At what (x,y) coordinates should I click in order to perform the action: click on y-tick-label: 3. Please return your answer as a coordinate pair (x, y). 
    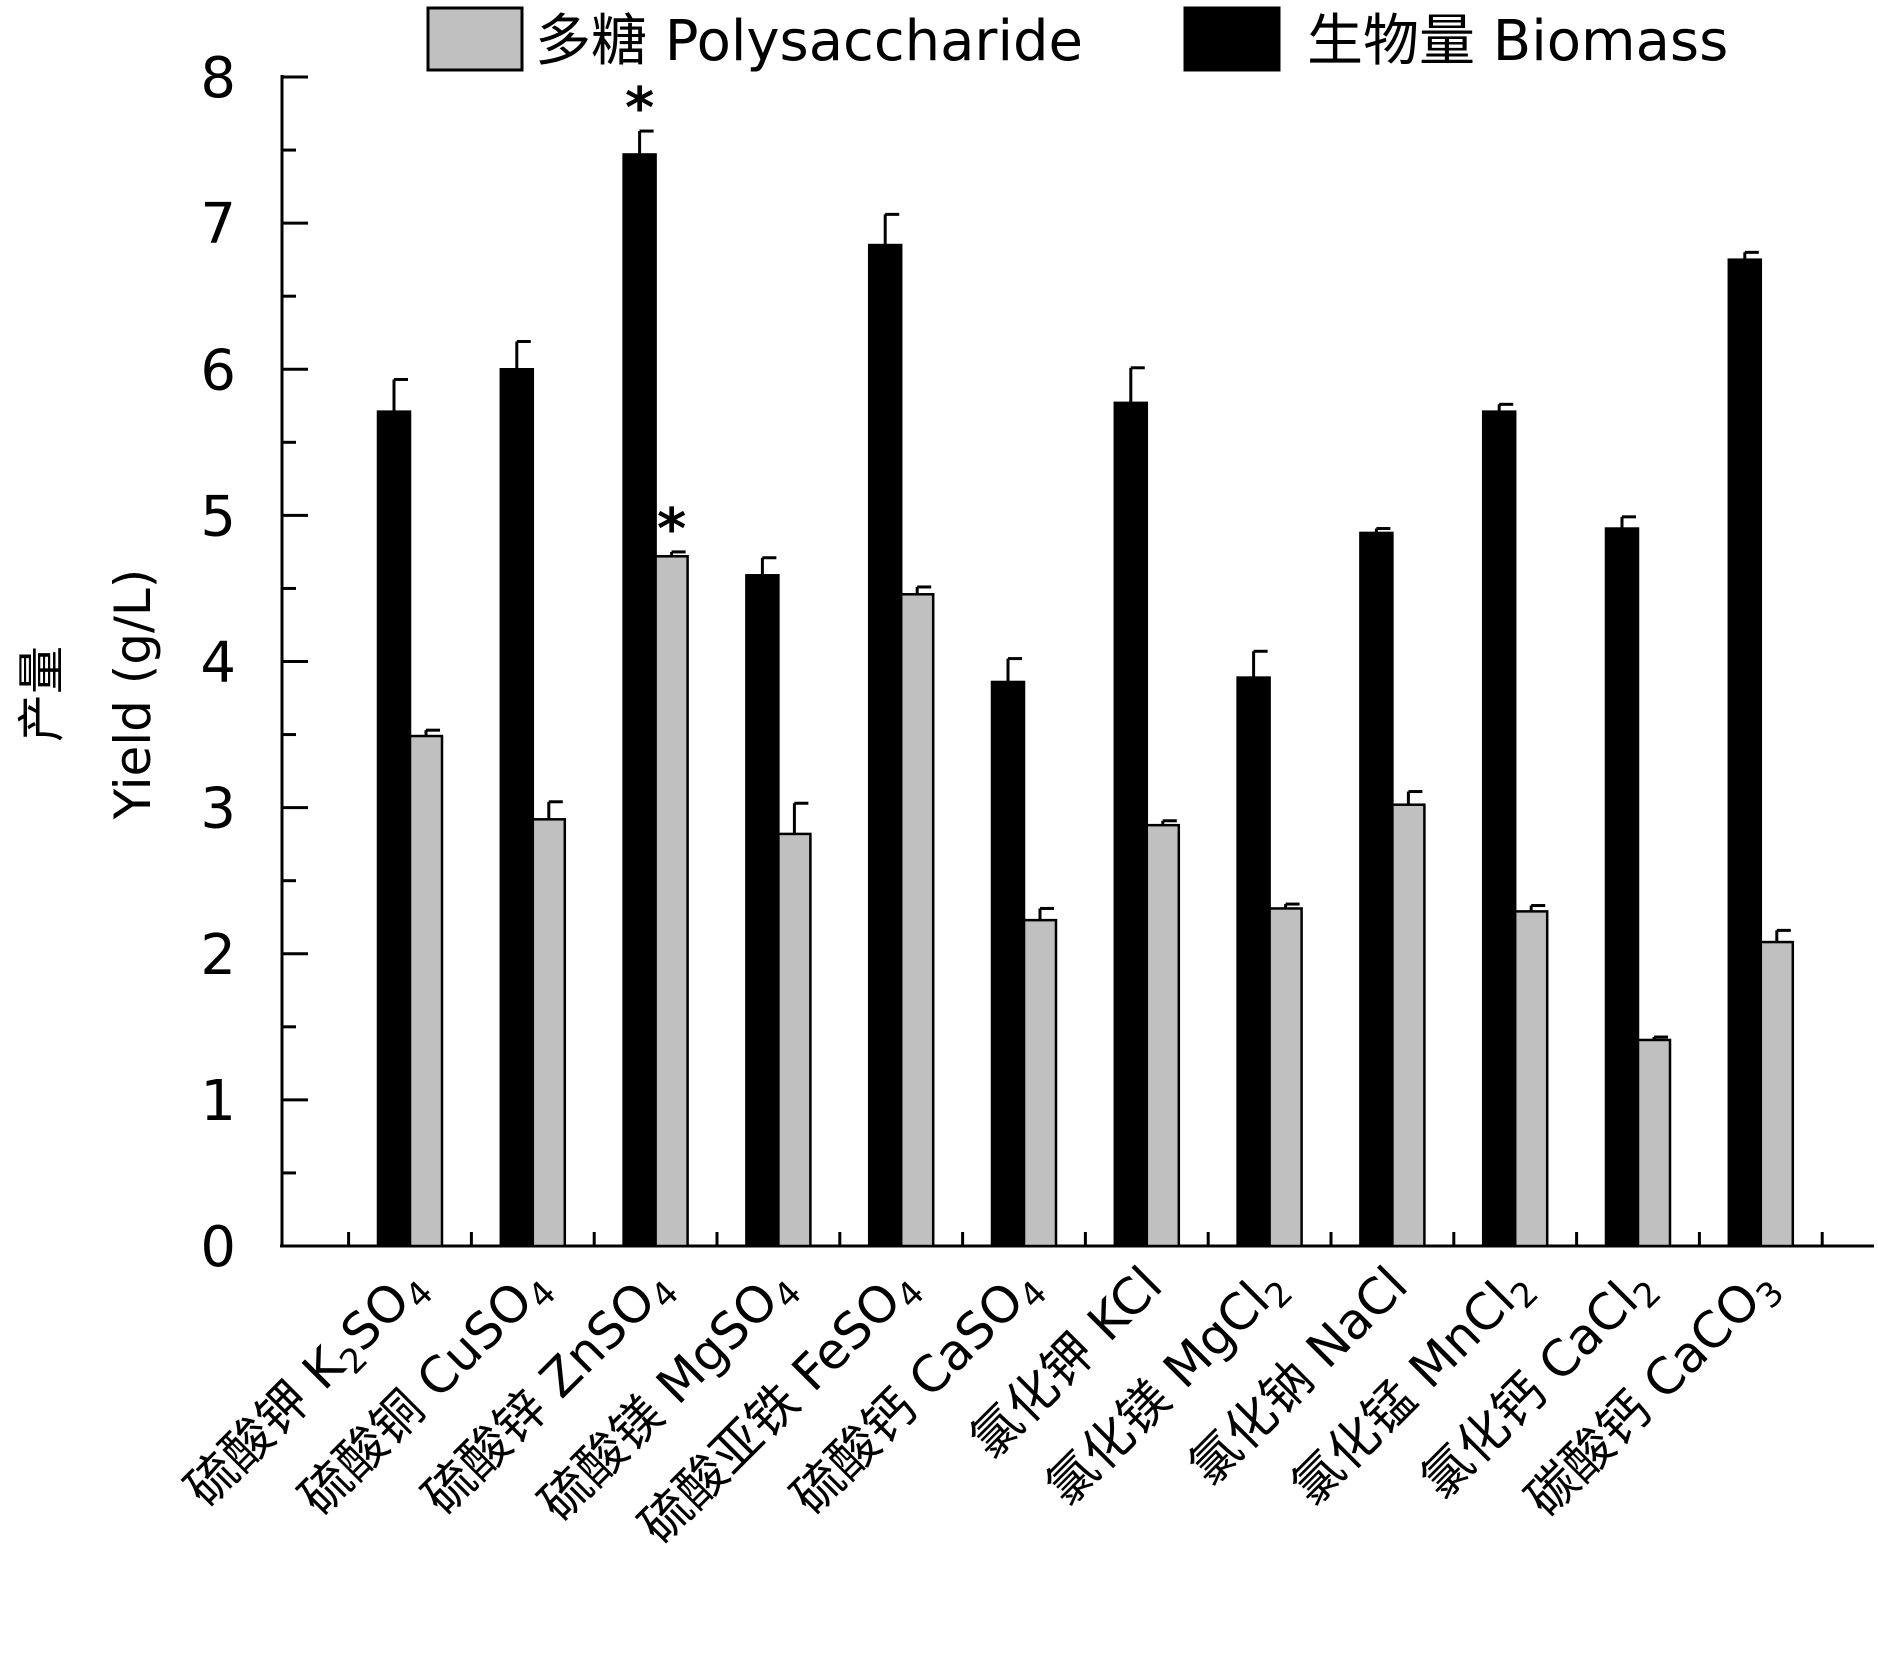
    Looking at the image, I should click on (218, 809).